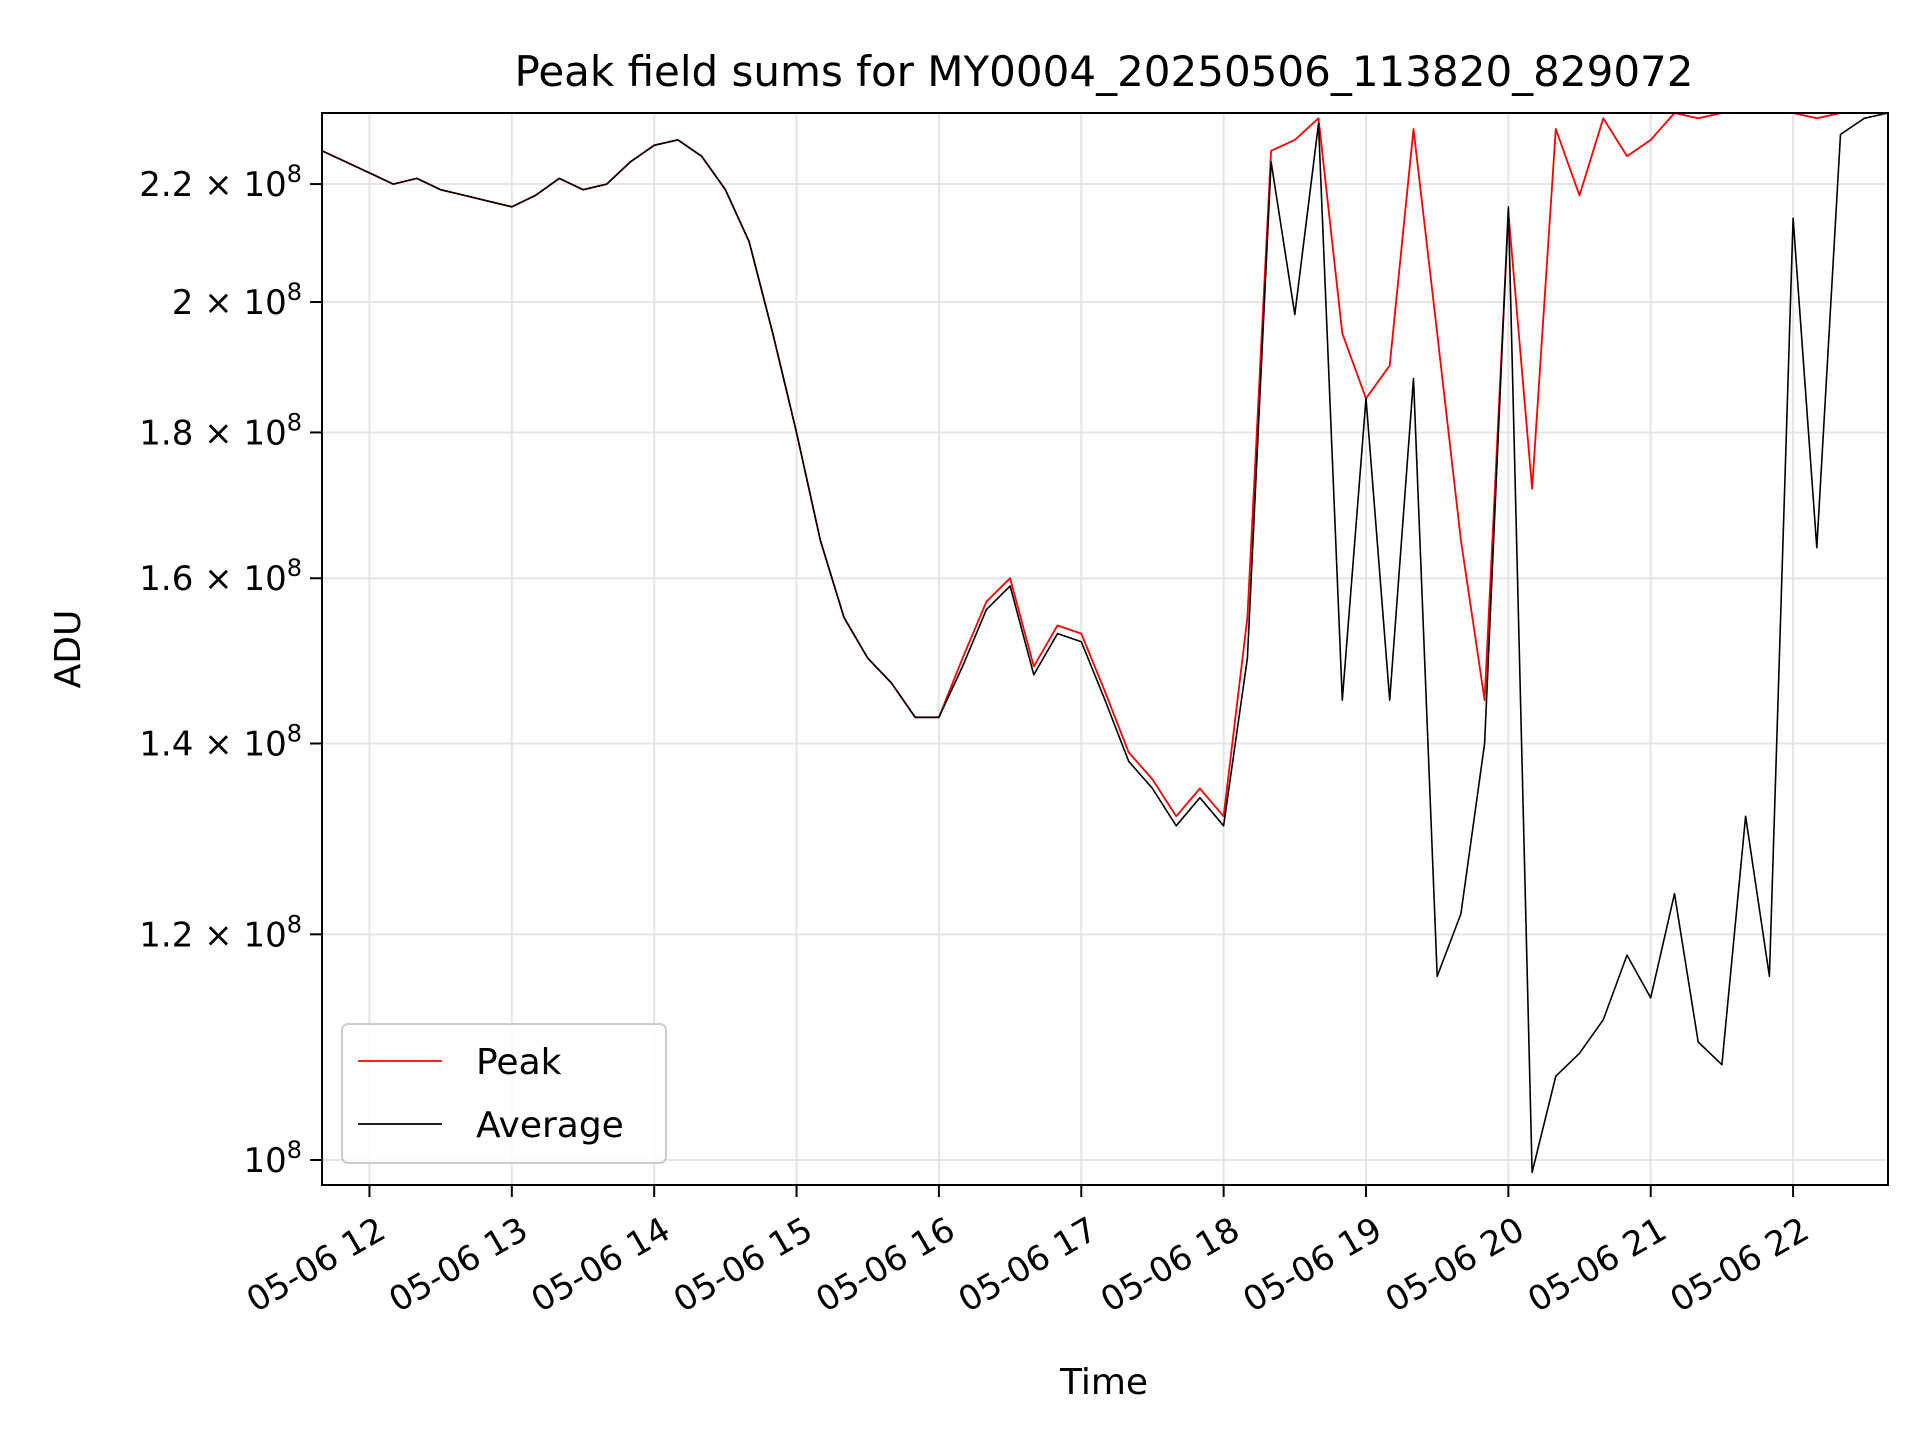  What do you see at coordinates (212, 935) in the screenshot?
I see `y-tick-mantissa: 1.2 × 10` at bounding box center [212, 935].